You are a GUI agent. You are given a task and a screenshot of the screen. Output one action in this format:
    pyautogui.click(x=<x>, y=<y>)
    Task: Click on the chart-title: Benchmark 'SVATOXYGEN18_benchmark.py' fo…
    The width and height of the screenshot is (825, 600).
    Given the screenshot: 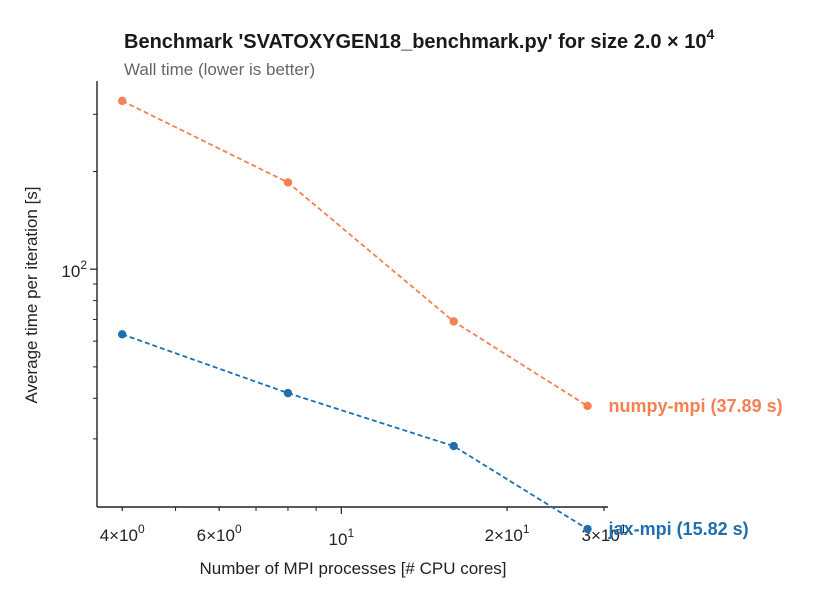 What is the action you would take?
    pyautogui.click(x=419, y=39)
    